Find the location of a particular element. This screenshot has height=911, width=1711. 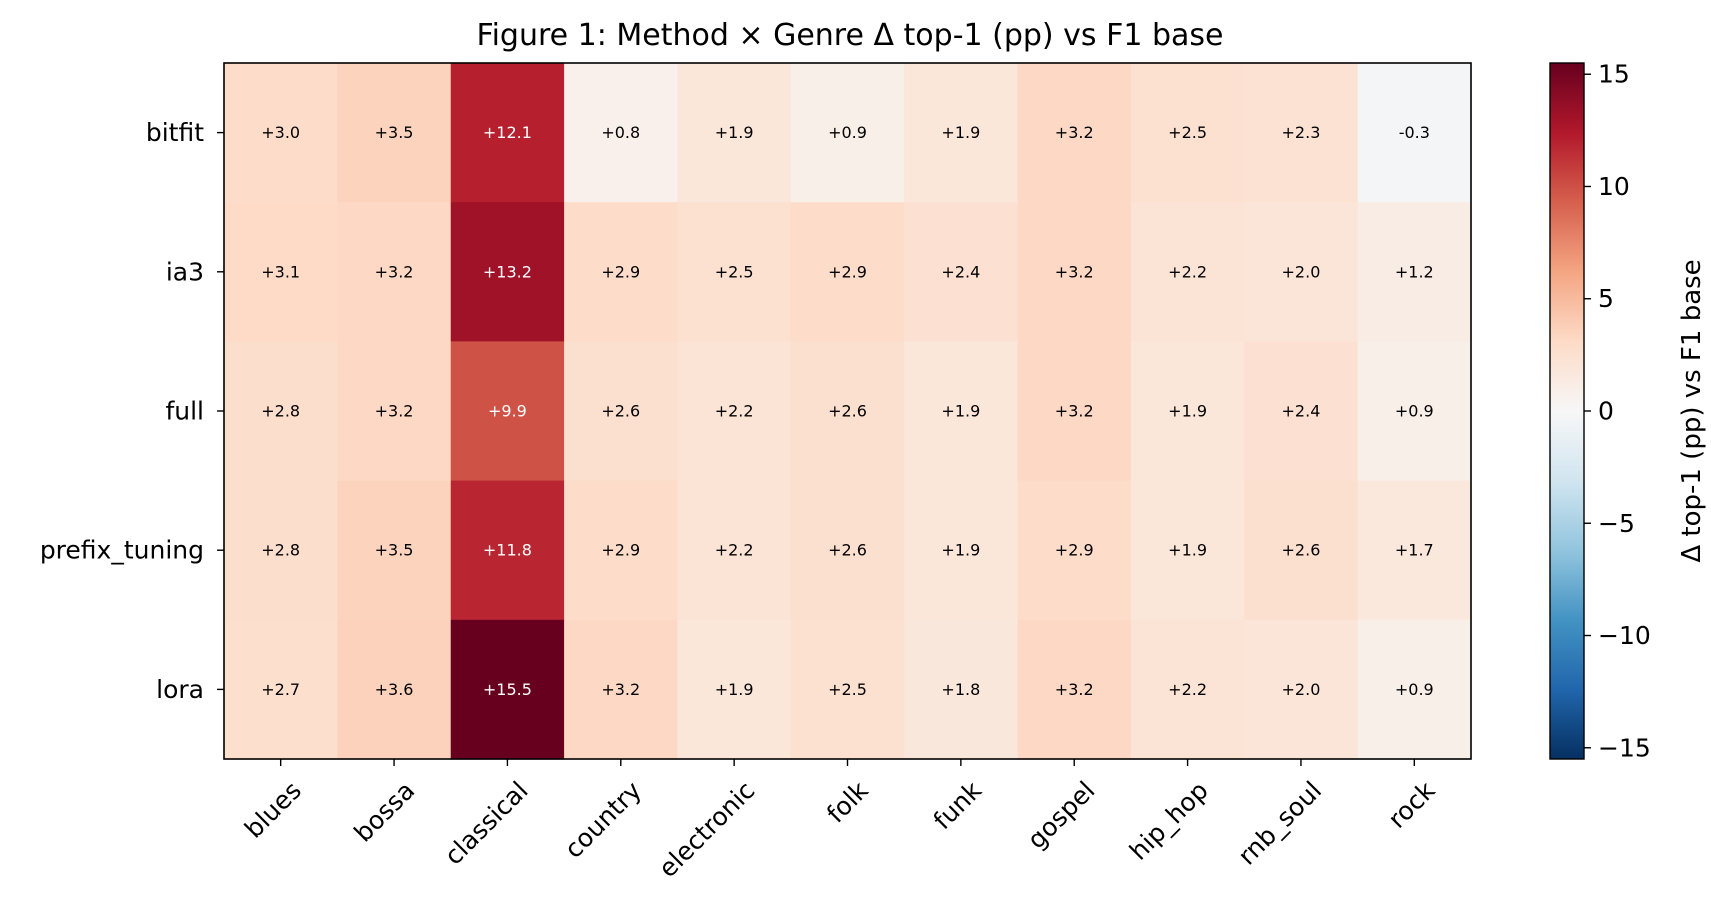

cell-value-label: +2.7 is located at coordinates (280, 689).